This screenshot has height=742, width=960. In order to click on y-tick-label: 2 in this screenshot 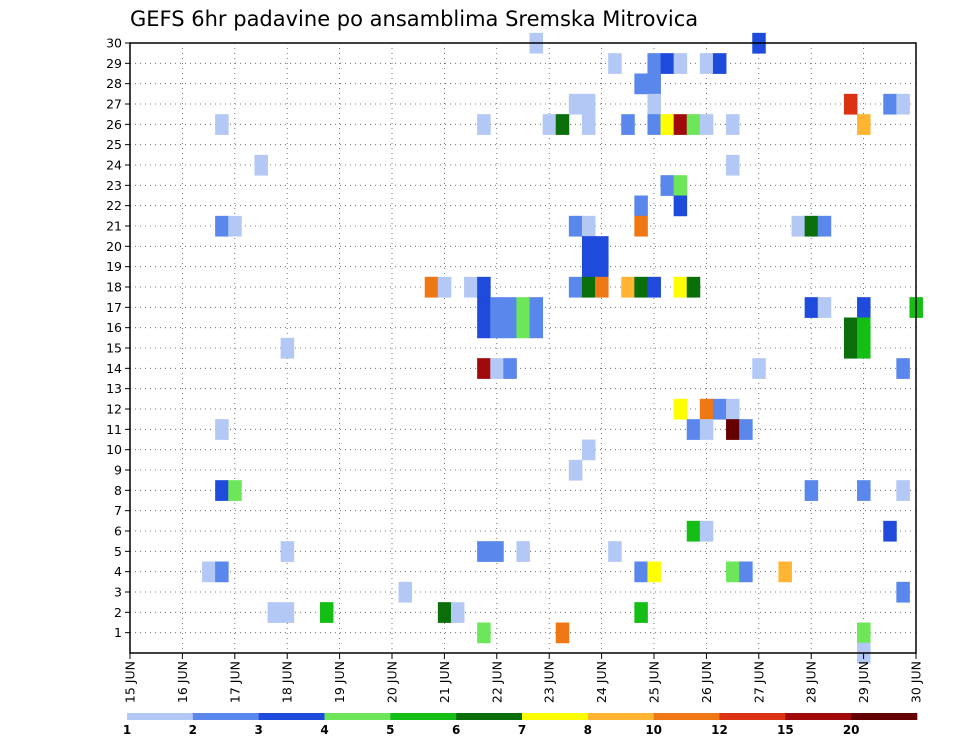, I will do `click(118, 612)`.